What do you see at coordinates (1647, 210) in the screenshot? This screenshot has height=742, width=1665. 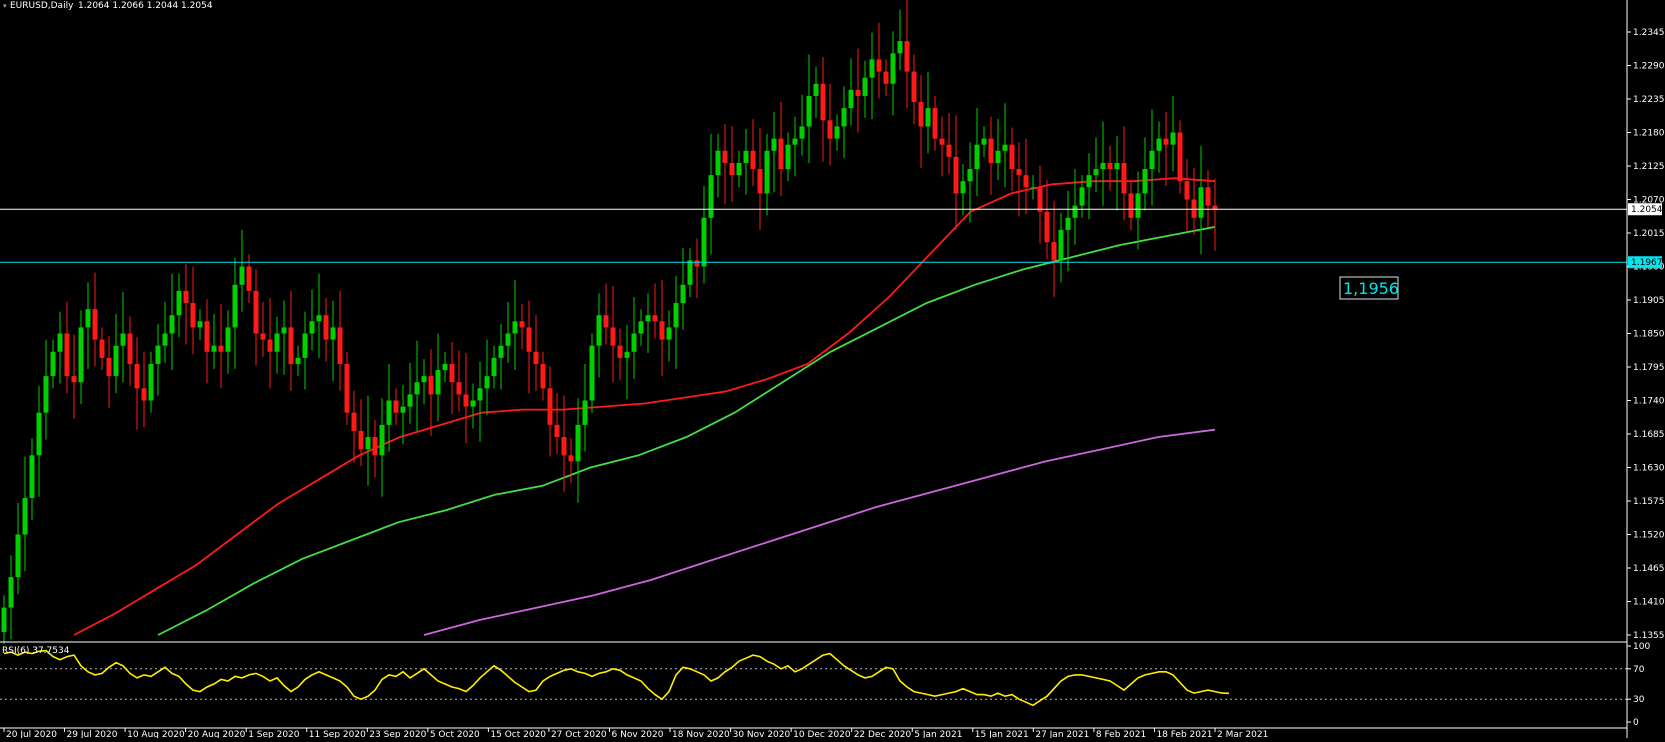 I see `current-price-label: 1.2054` at bounding box center [1647, 210].